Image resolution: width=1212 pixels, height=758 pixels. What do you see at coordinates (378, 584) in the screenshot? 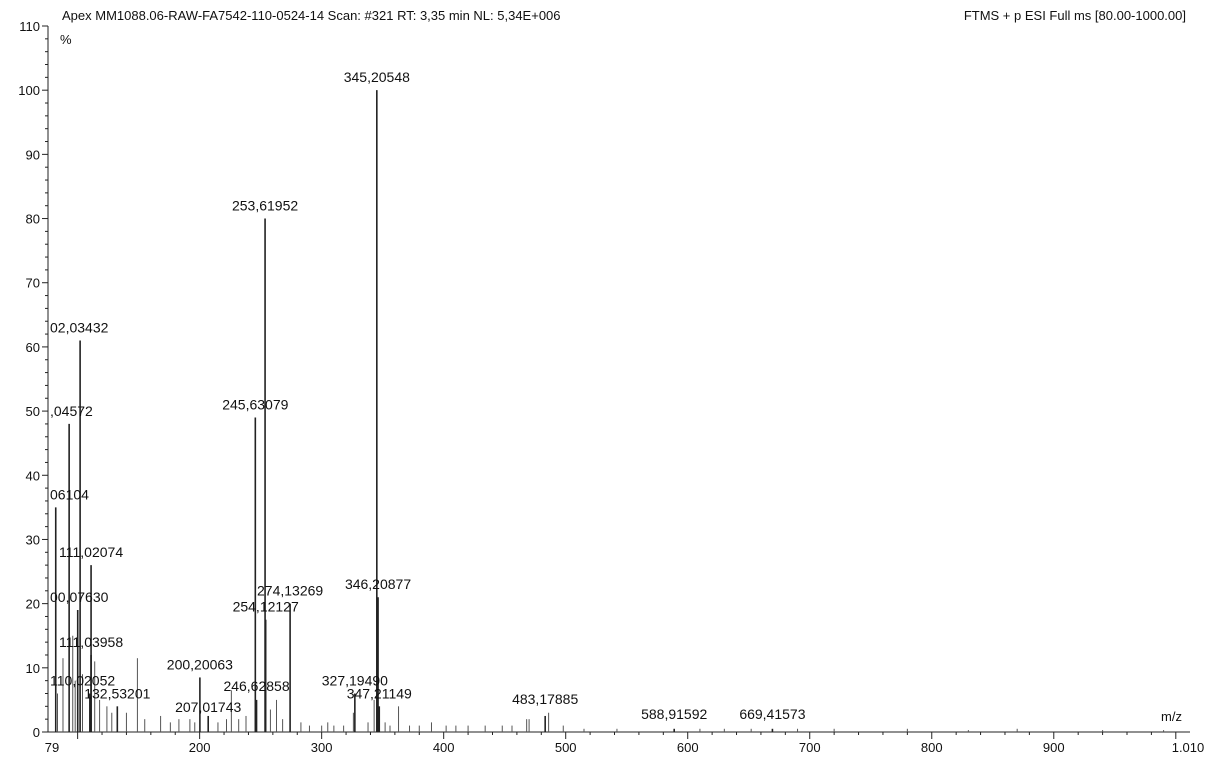
I see `peak-label: 346,20877` at bounding box center [378, 584].